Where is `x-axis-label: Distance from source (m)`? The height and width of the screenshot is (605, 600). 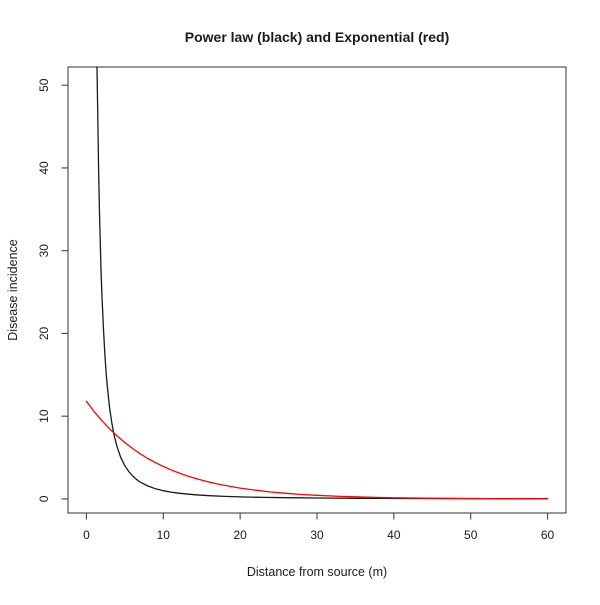 x-axis-label: Distance from source (m) is located at coordinates (317, 572).